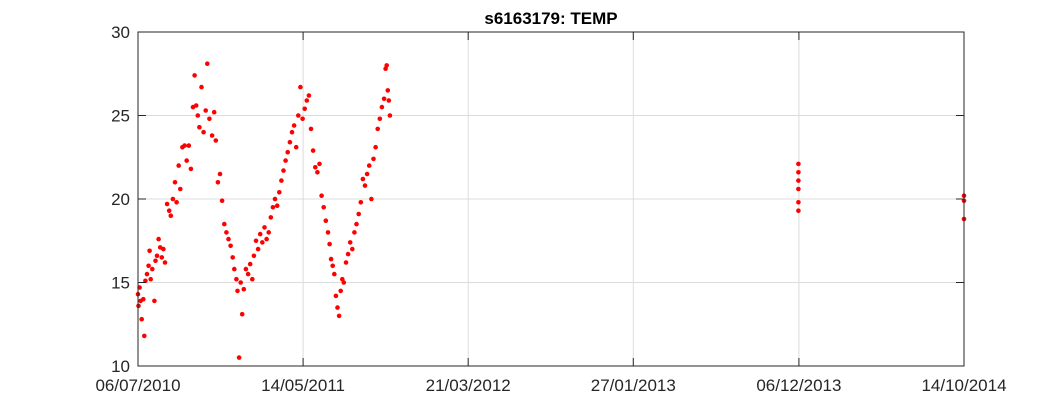  Describe the element at coordinates (137, 385) in the screenshot. I see `x-tick-label: 06/07/2010` at that location.